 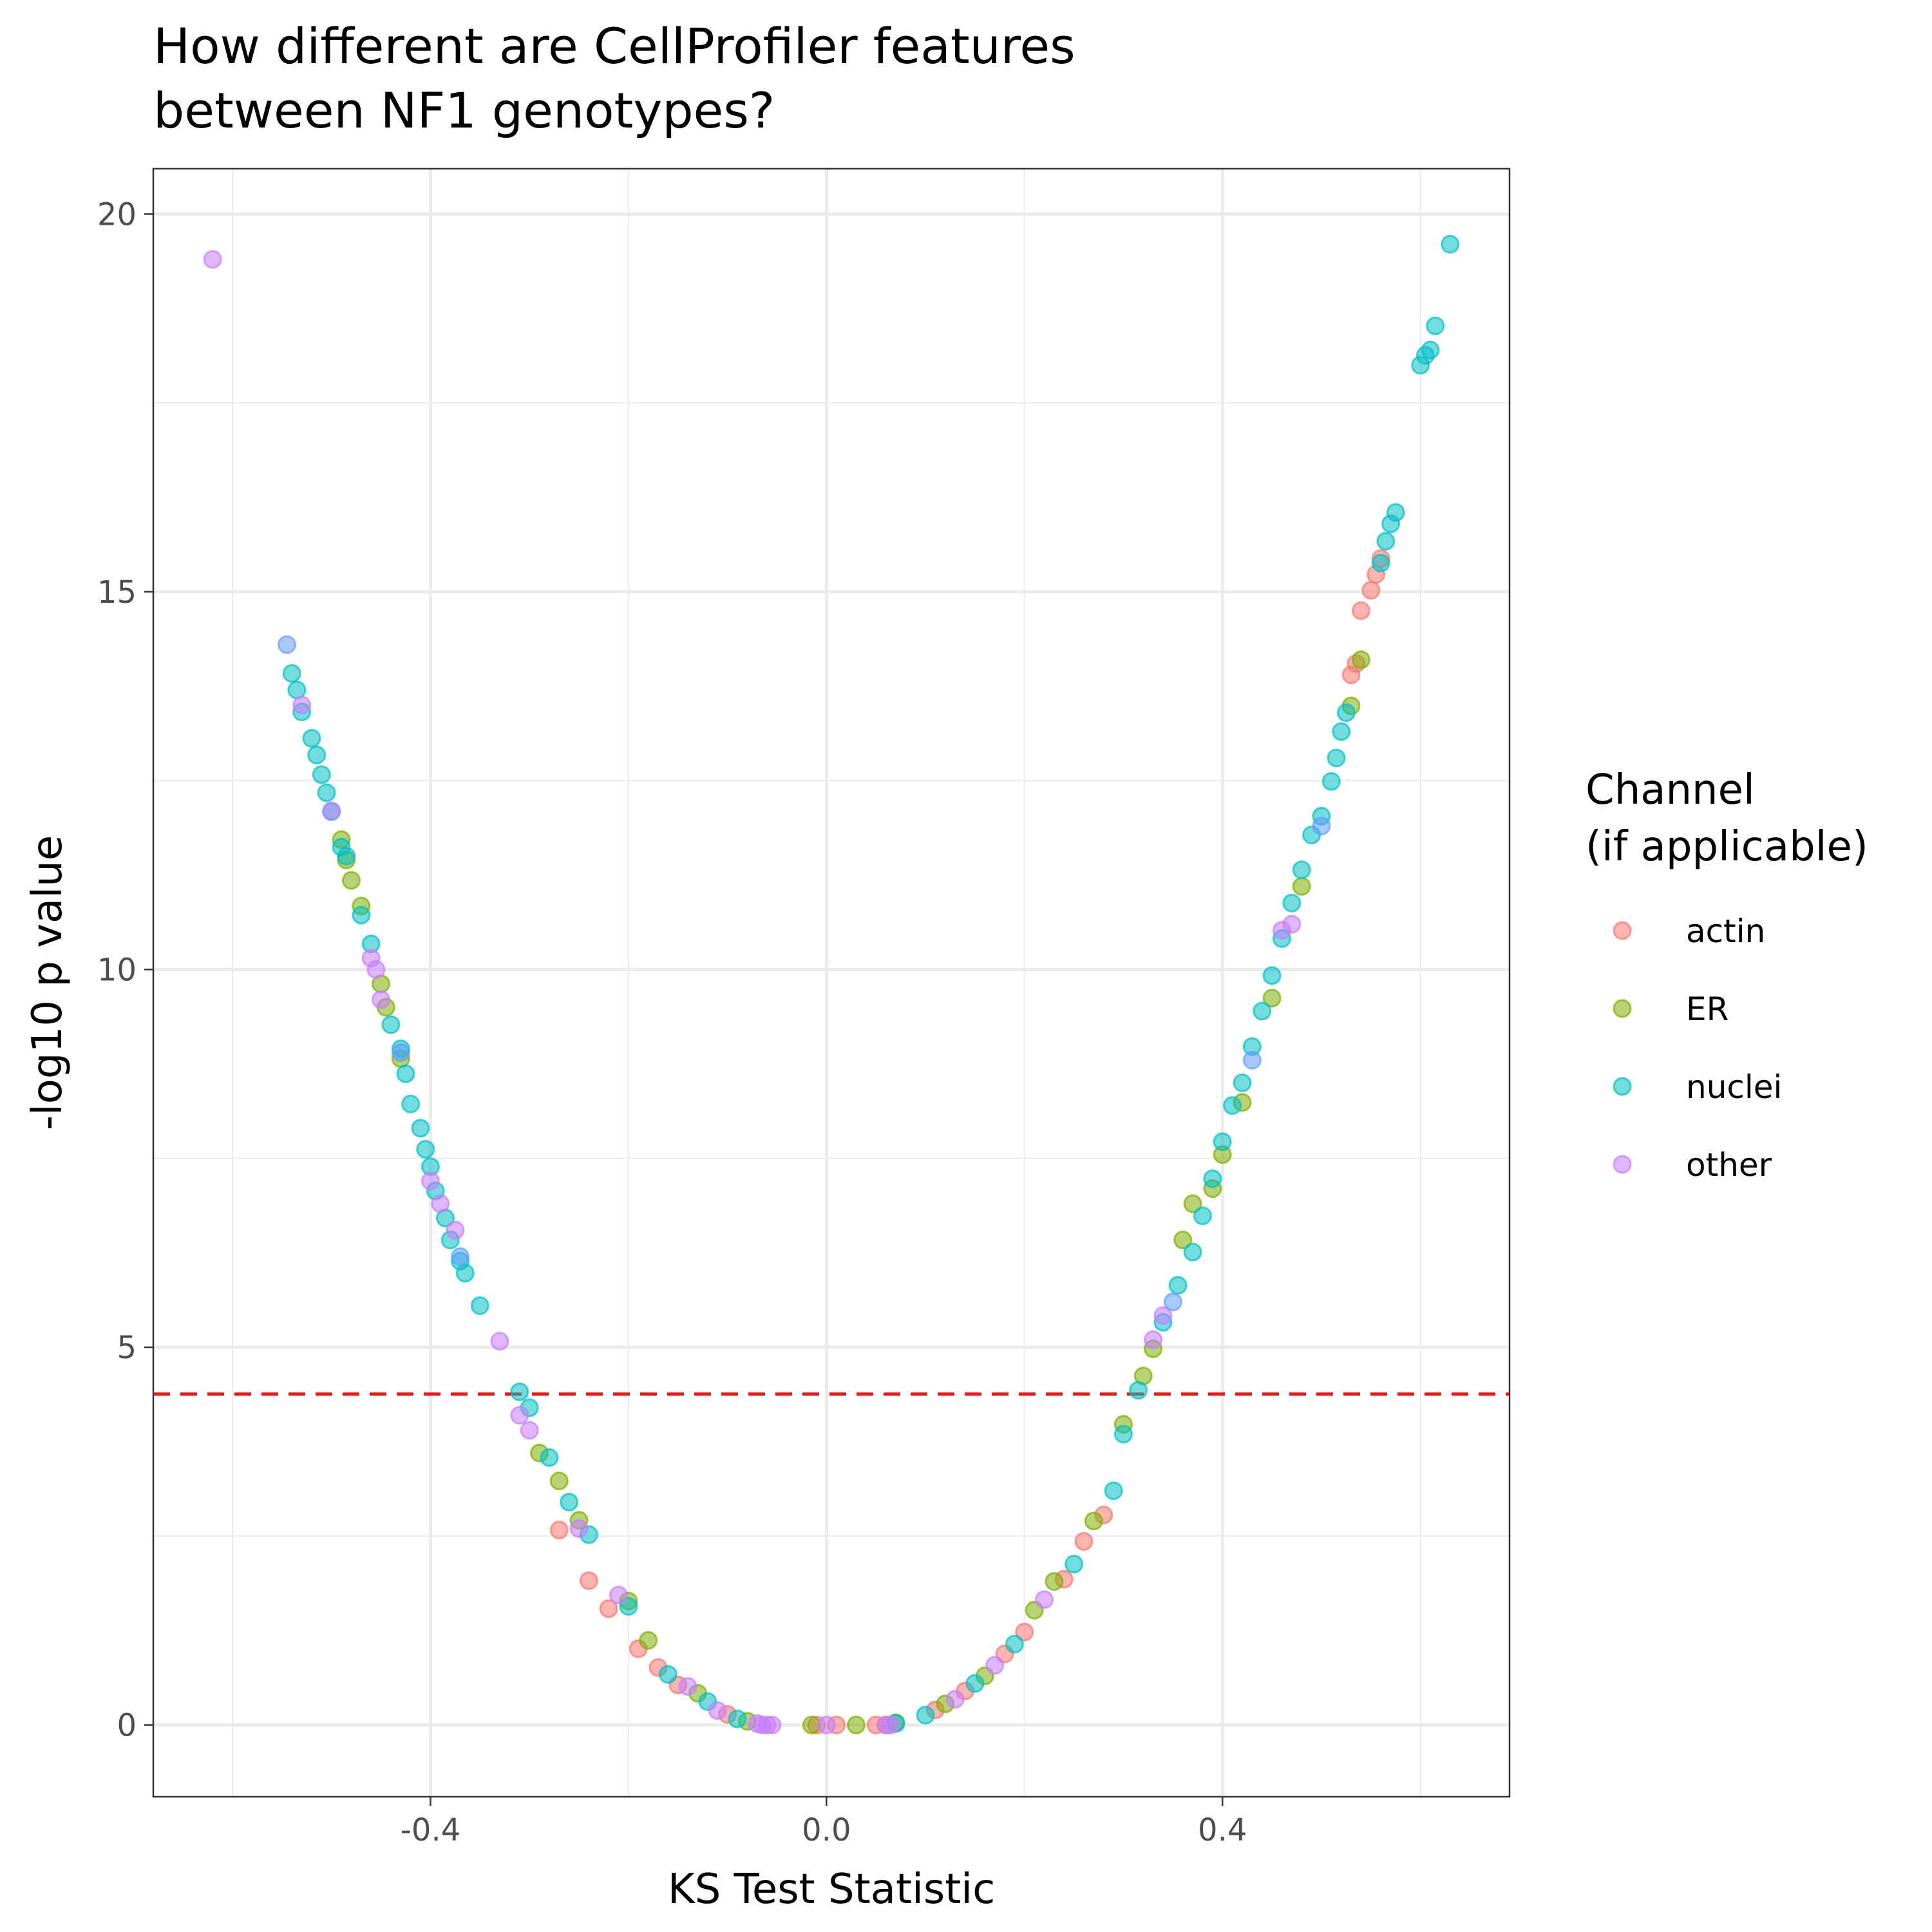 What do you see at coordinates (824, 1822) in the screenshot?
I see `x-axis-ticks: -0.4 0.0 0.4` at bounding box center [824, 1822].